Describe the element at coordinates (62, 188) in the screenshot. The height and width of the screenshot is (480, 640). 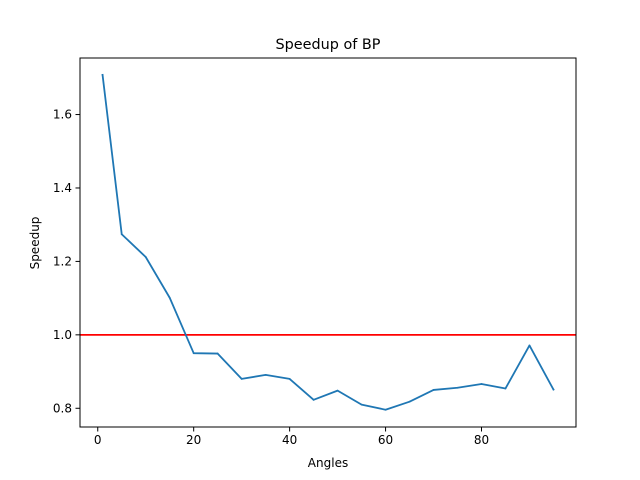
I see `y-tick-label: 1.4` at that location.